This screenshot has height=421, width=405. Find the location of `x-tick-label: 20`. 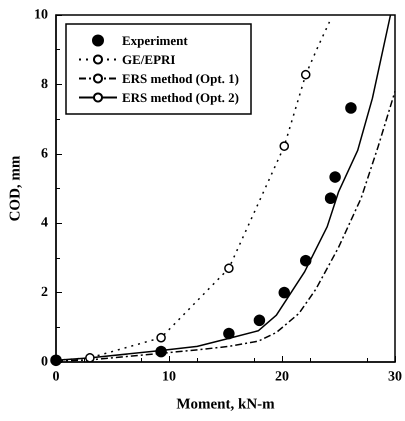

x-tick-label: 20 is located at coordinates (282, 377).